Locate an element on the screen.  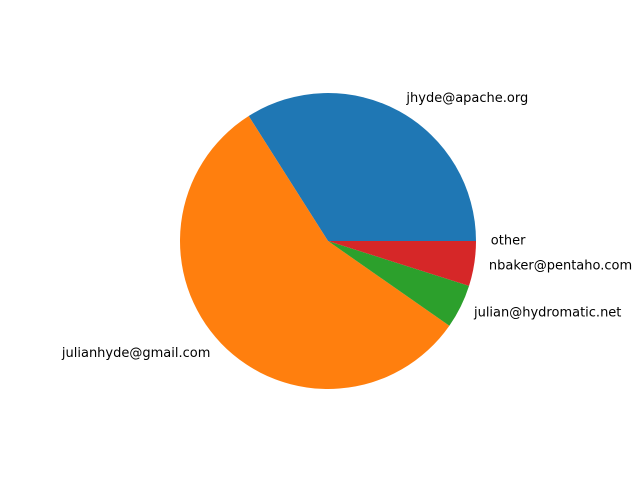
pie-slice-julian-hydromatic-net is located at coordinates (399, 283).